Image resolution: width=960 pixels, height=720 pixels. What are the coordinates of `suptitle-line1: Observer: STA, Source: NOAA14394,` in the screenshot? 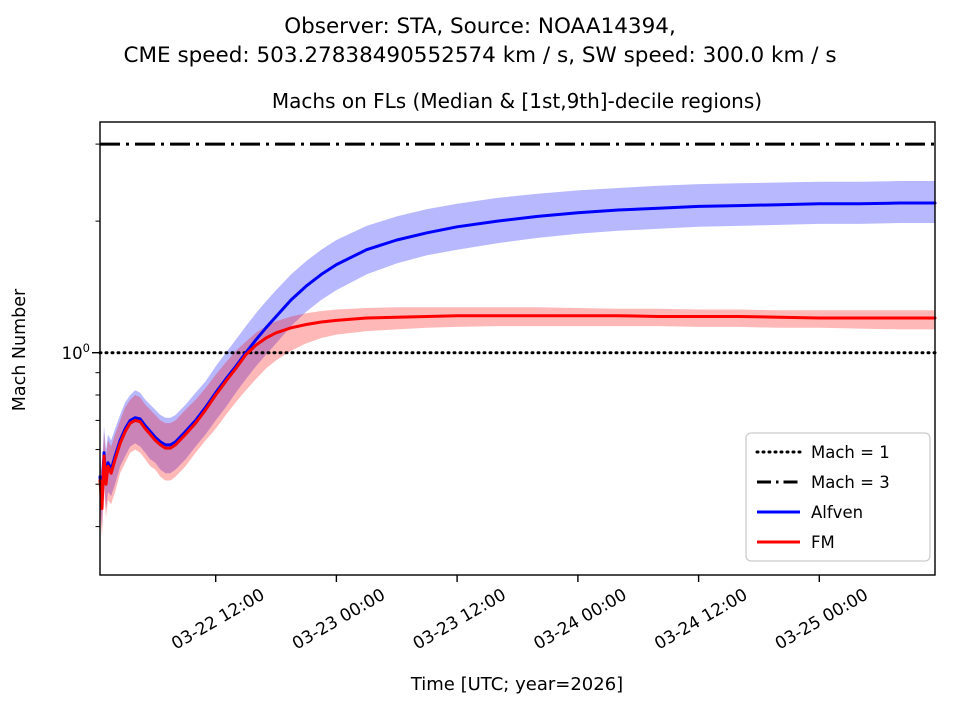 It's located at (480, 26).